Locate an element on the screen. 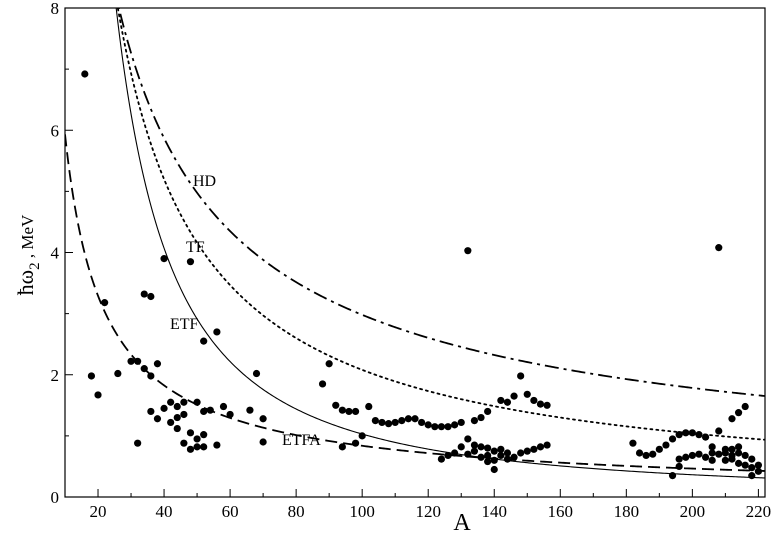  y-tick-label: 8 is located at coordinates (55, 9).